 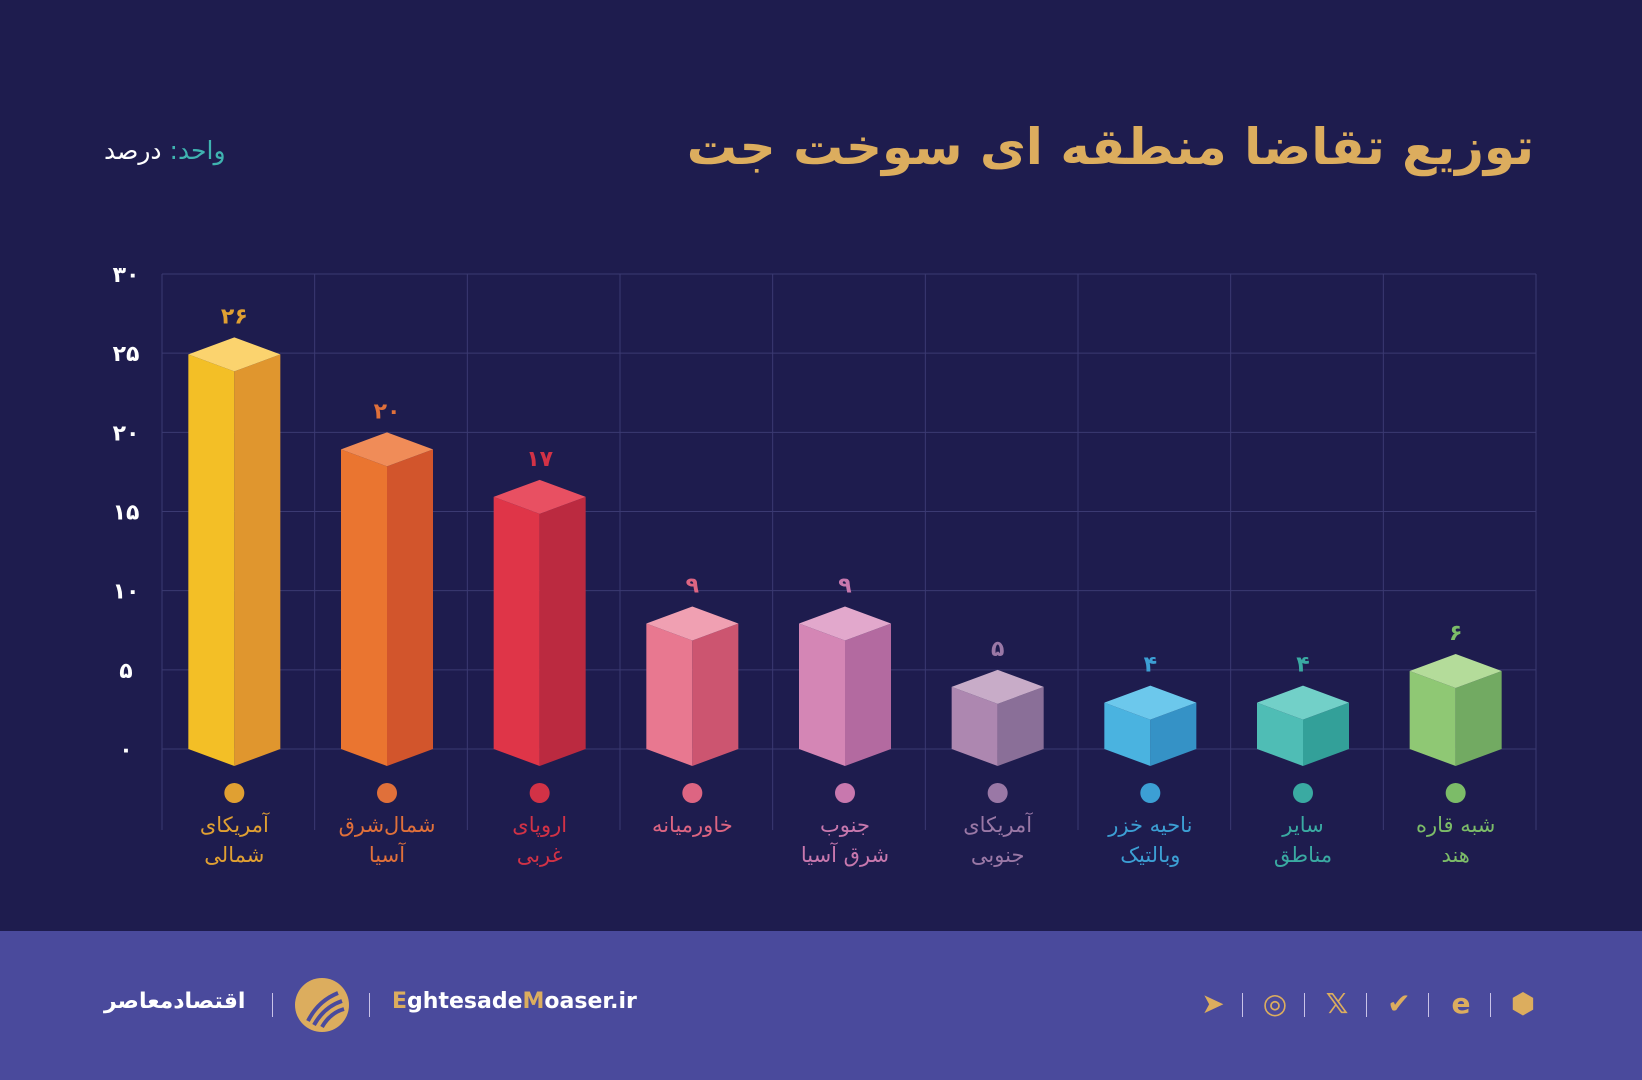 What do you see at coordinates (126, 275) in the screenshot?
I see `y-tick-label: ۳۰` at bounding box center [126, 275].